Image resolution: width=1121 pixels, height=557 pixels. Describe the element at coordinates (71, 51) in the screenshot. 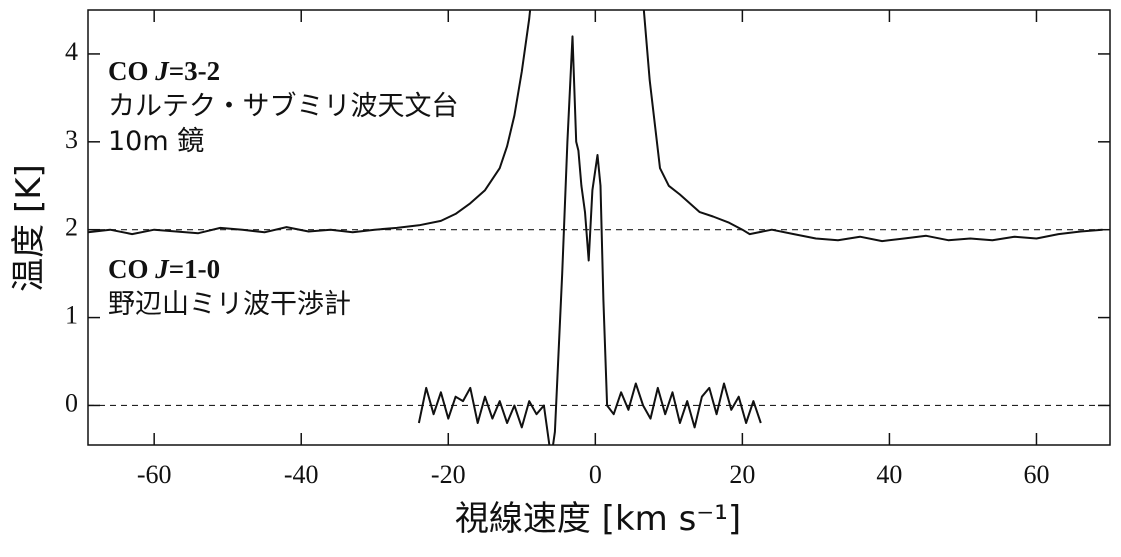

I see `y-tick-label: 4` at that location.